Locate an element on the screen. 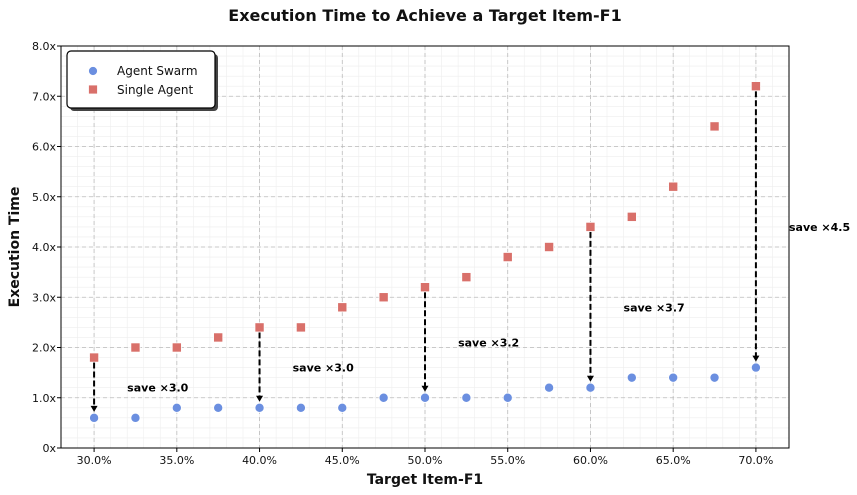 This screenshot has width=857, height=495. y-tick-label: 7.0x is located at coordinates (44, 96).